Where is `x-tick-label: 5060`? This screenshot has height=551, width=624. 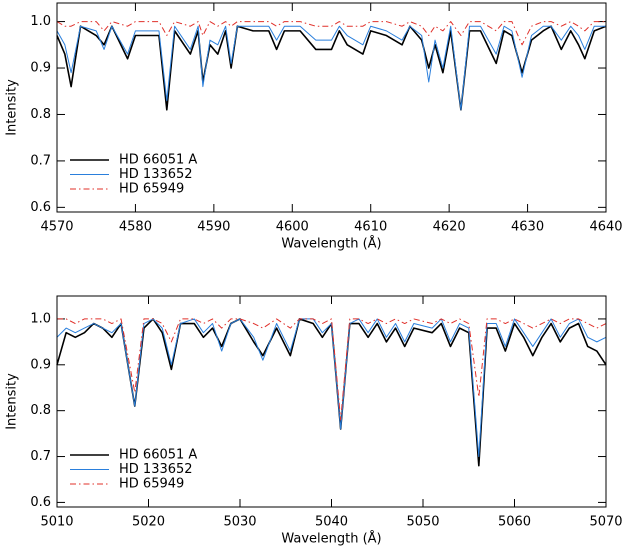 x-tick-label: 5060 is located at coordinates (514, 522).